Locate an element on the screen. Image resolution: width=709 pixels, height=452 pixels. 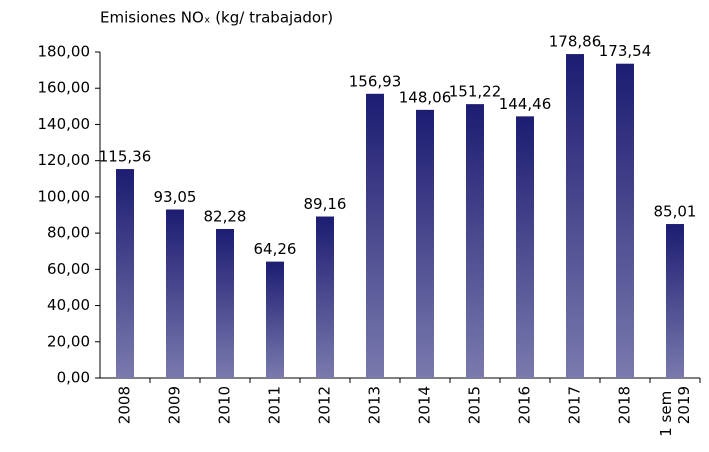
y-tick-label: 180,00 is located at coordinates (64, 52).